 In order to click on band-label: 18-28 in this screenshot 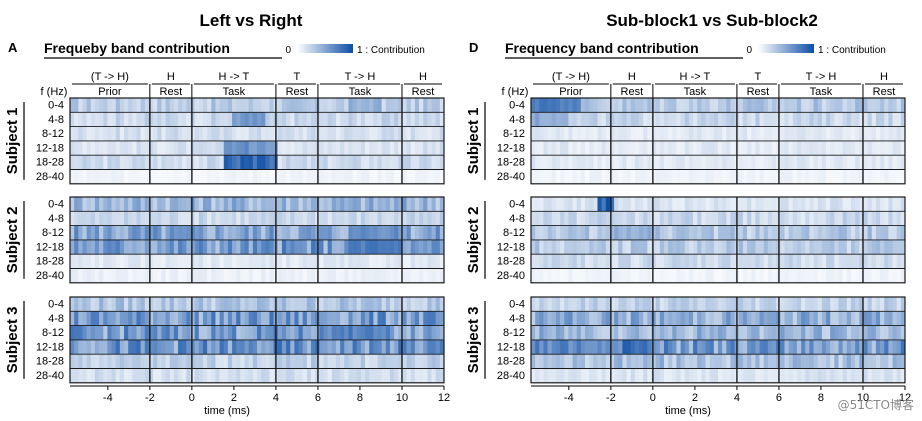, I will do `click(50, 362)`.